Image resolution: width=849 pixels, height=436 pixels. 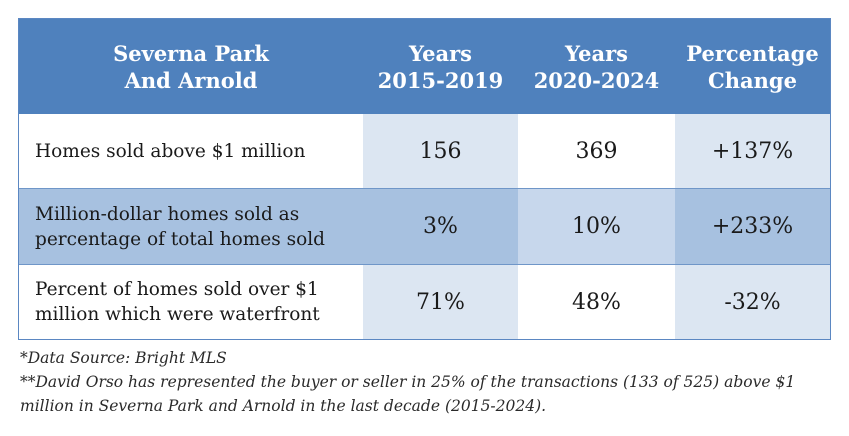 What do you see at coordinates (596, 80) in the screenshot?
I see `header-period2-line2: 2020-2024` at bounding box center [596, 80].